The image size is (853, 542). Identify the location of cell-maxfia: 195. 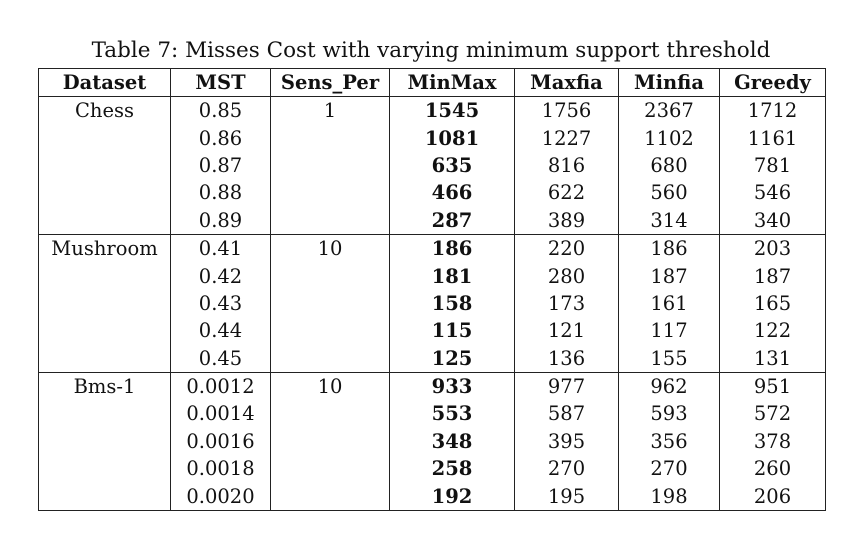
(566, 496).